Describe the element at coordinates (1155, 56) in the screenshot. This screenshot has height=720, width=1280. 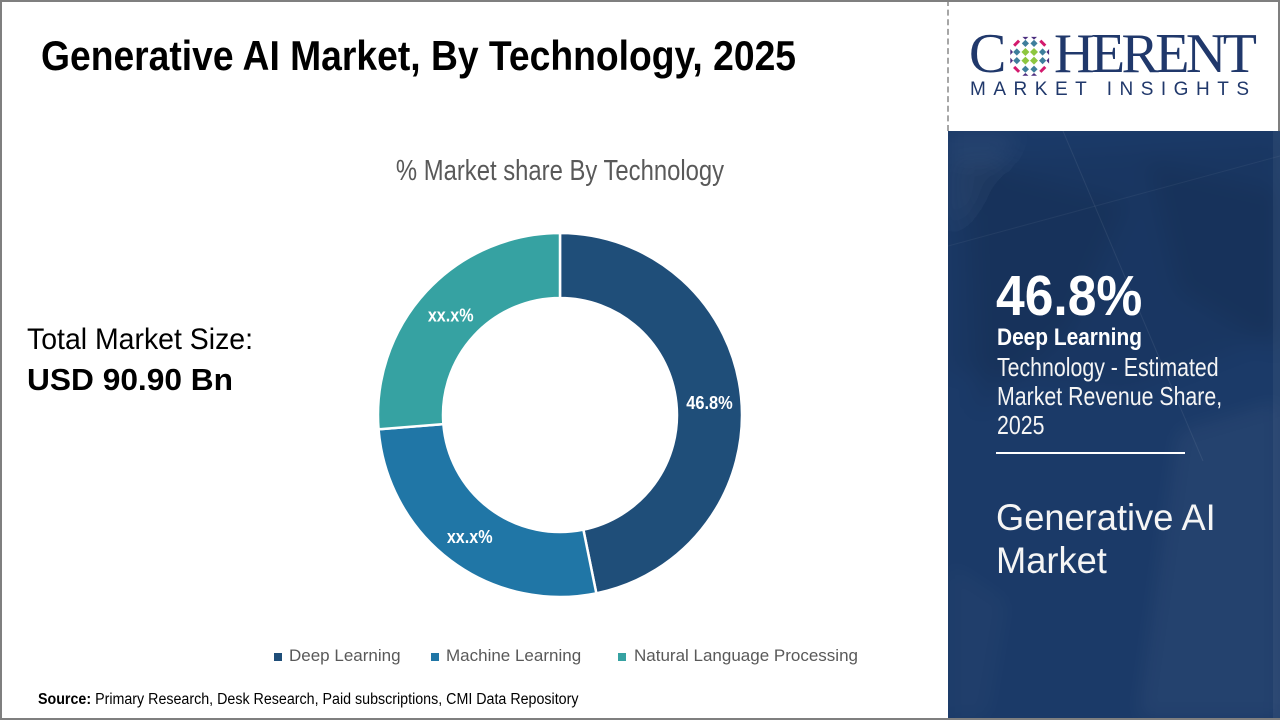
I see `svg-text: HERENT` at that location.